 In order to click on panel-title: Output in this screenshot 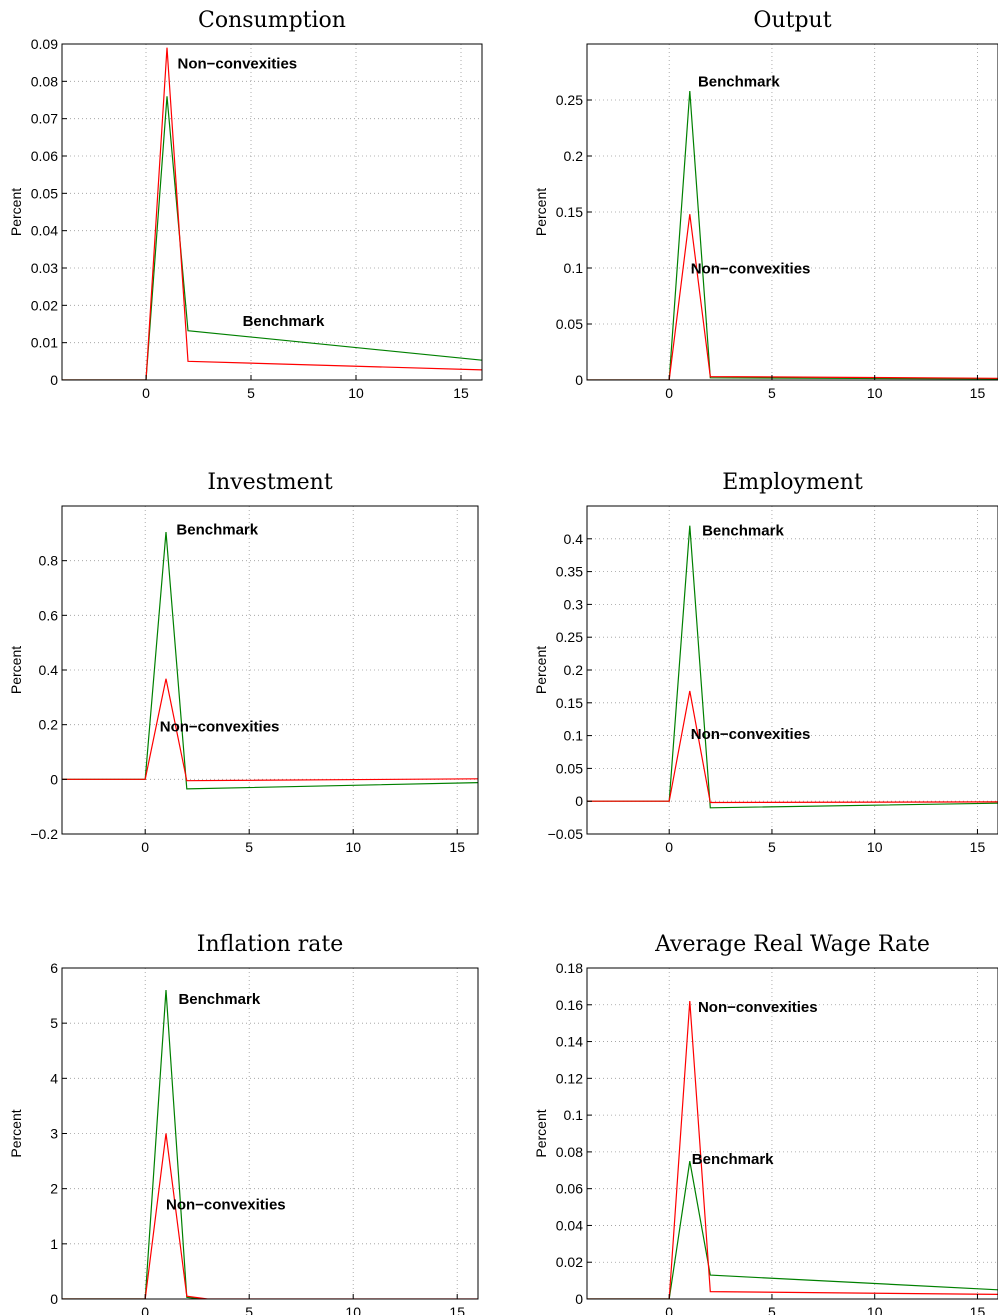, I will do `click(792, 20)`.